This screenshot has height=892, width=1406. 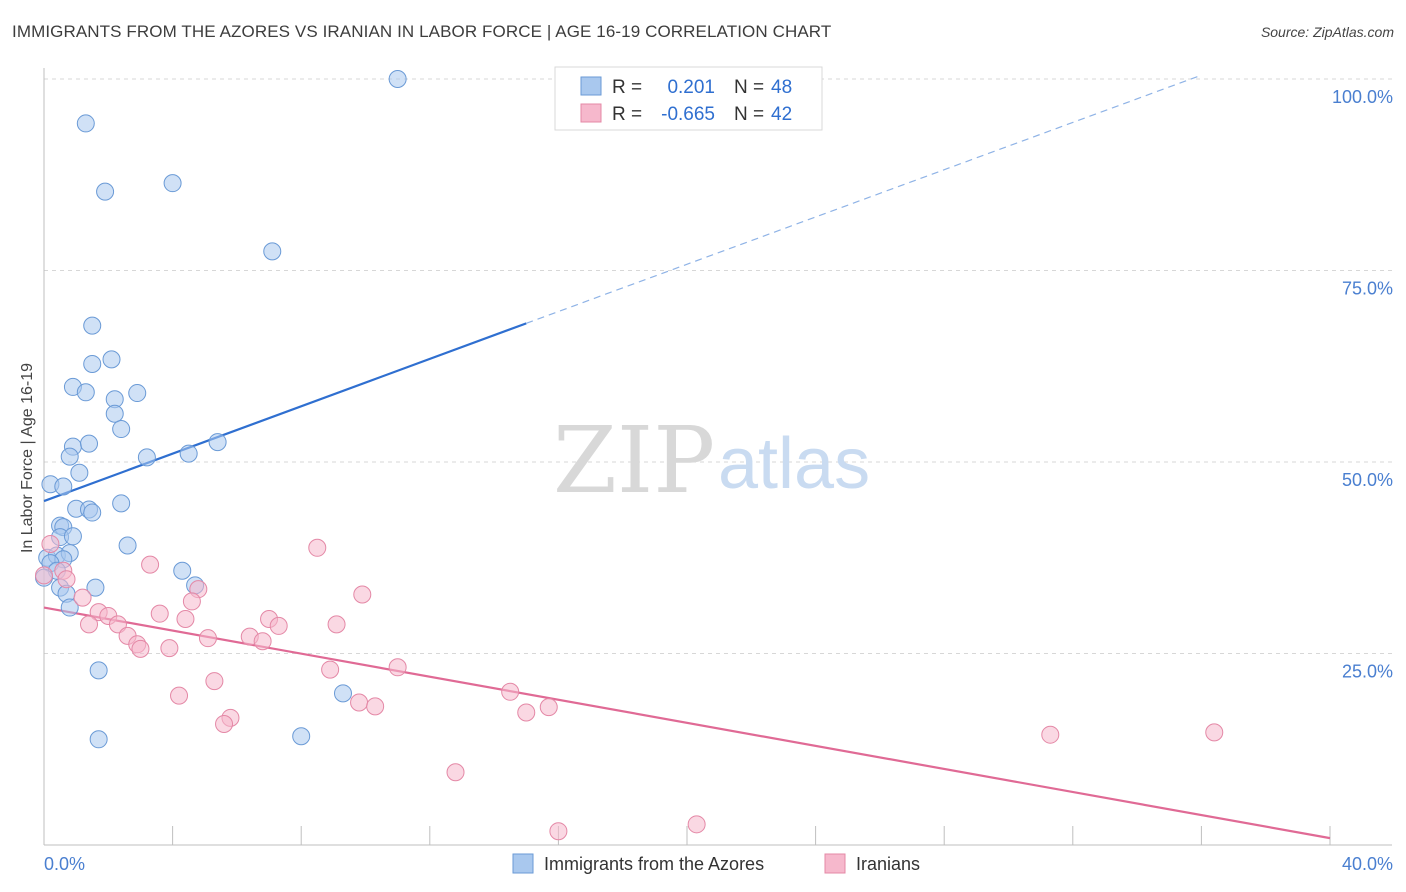 What do you see at coordinates (888, 864) in the screenshot?
I see `bottom-legend-label-iranians: Iranians` at bounding box center [888, 864].